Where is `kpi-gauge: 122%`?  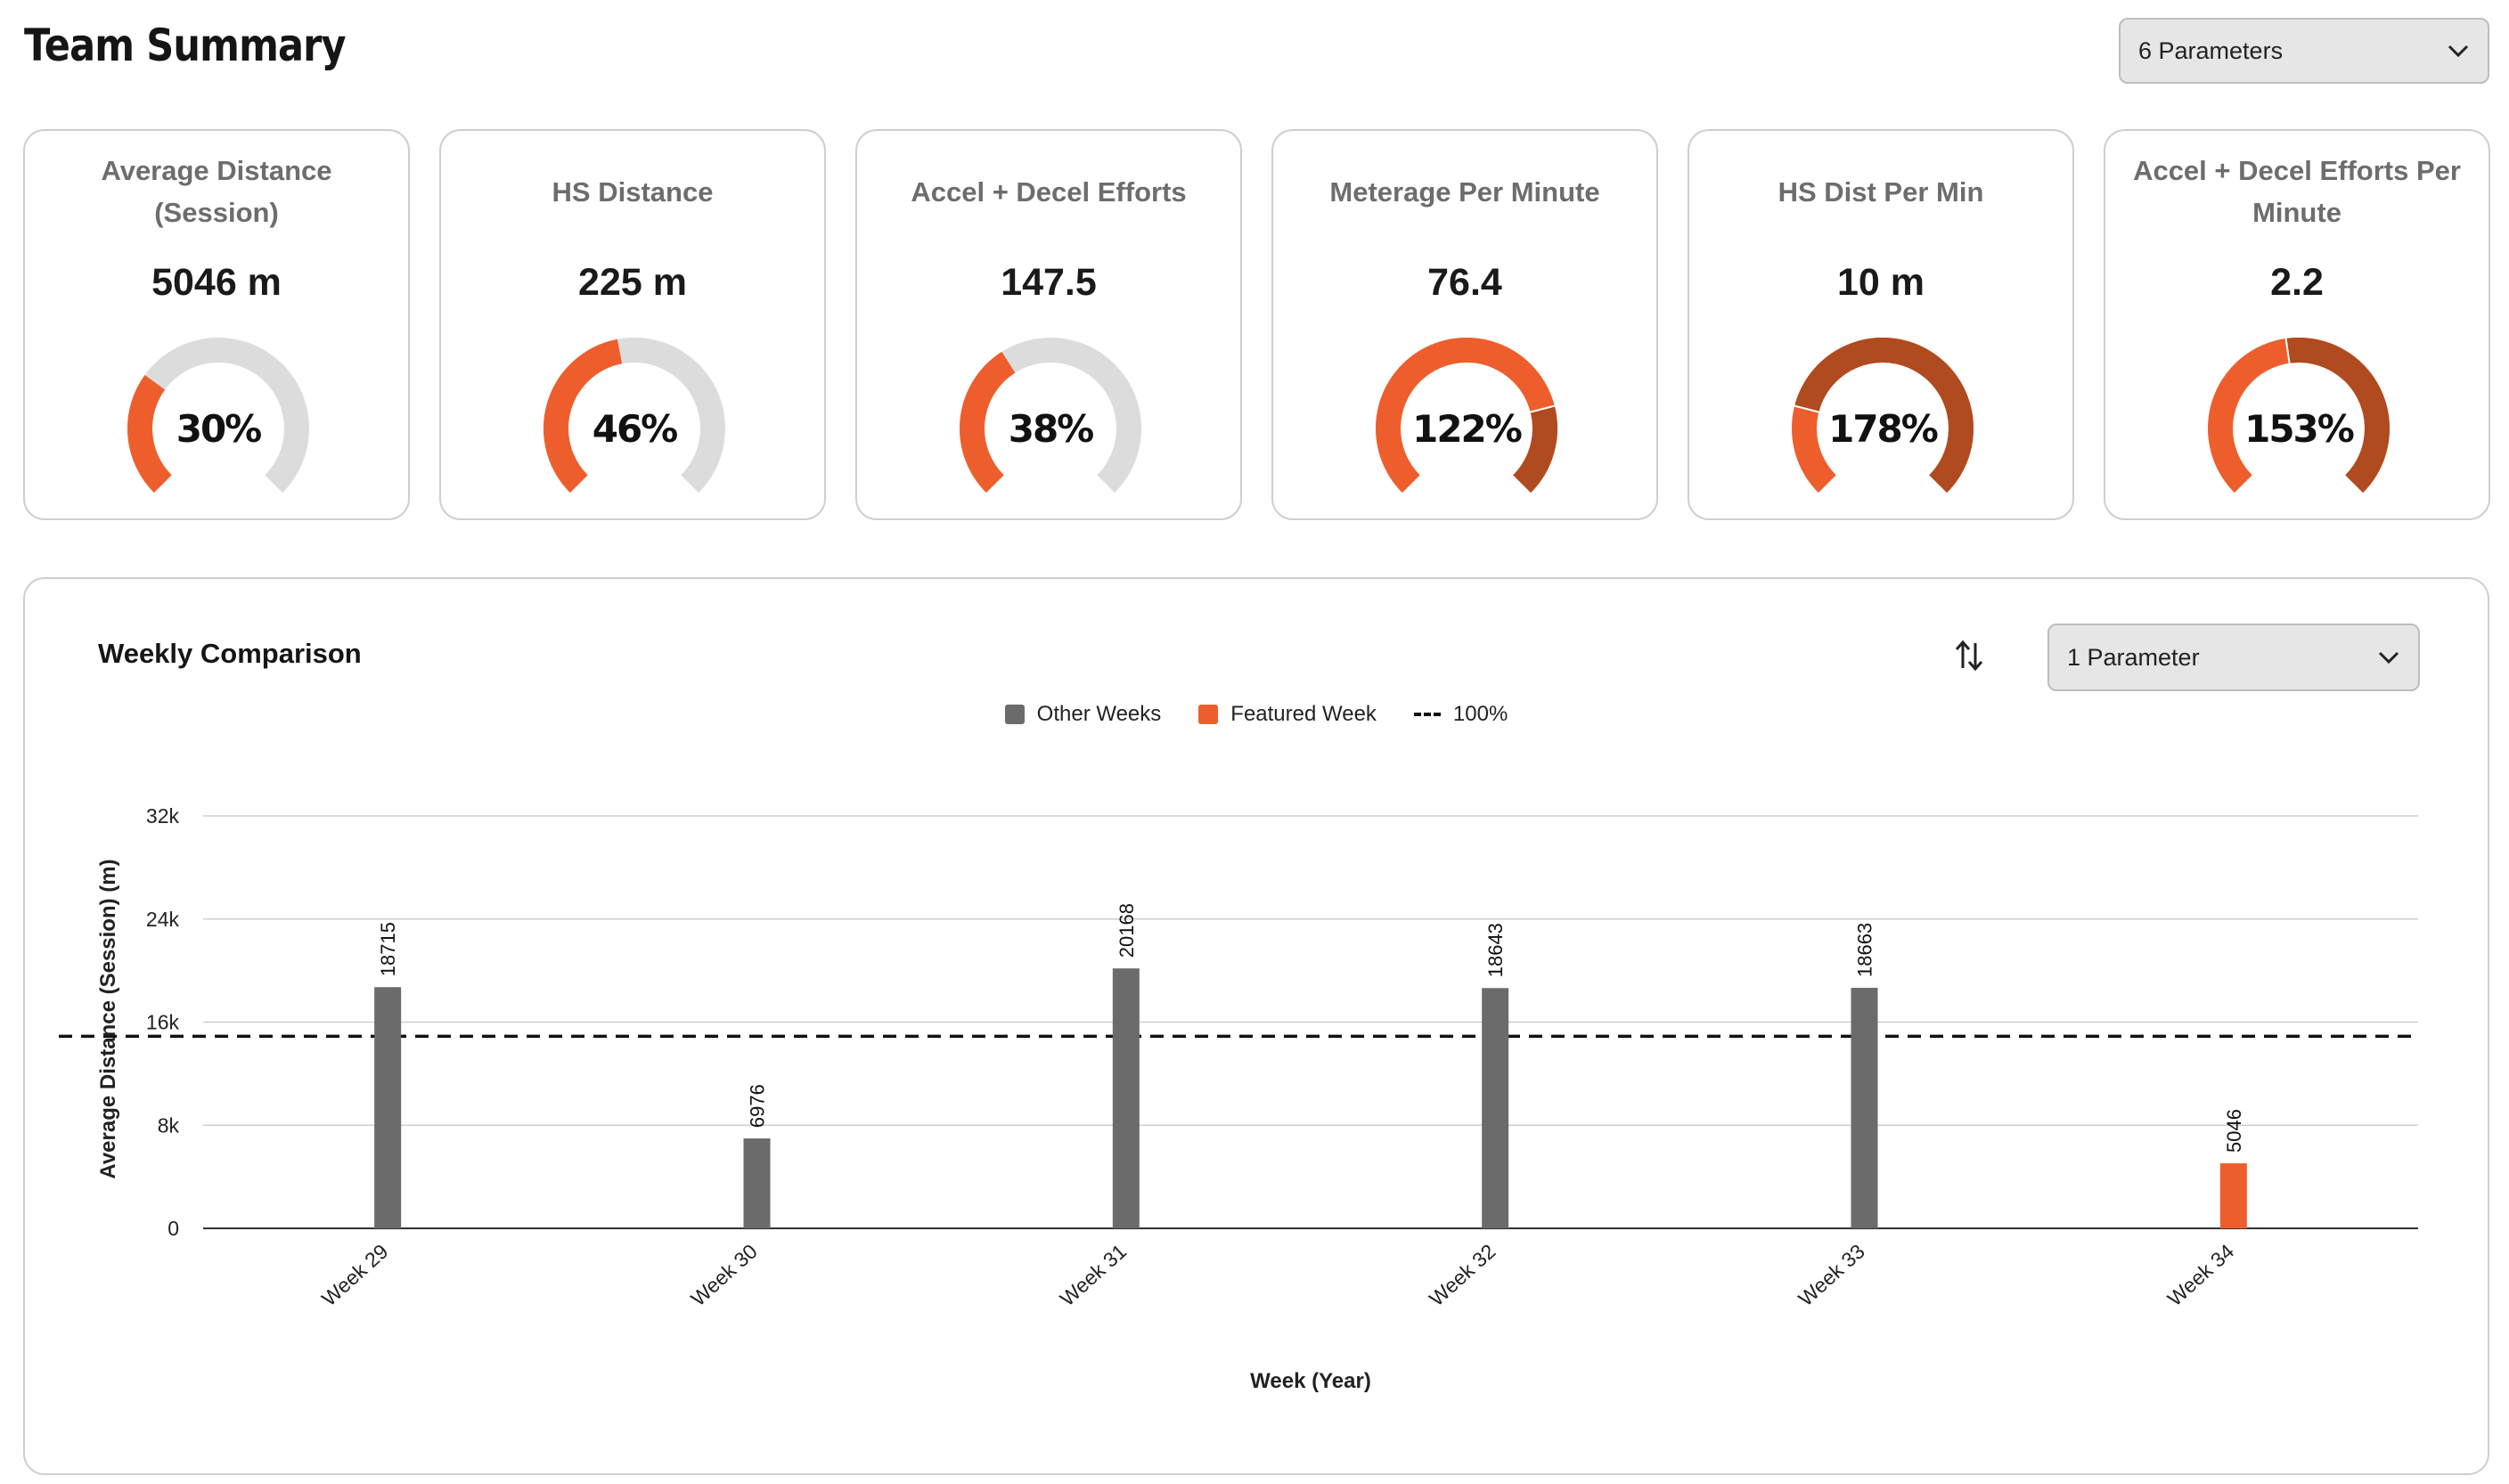
kpi-gauge: 122% is located at coordinates (1466, 416).